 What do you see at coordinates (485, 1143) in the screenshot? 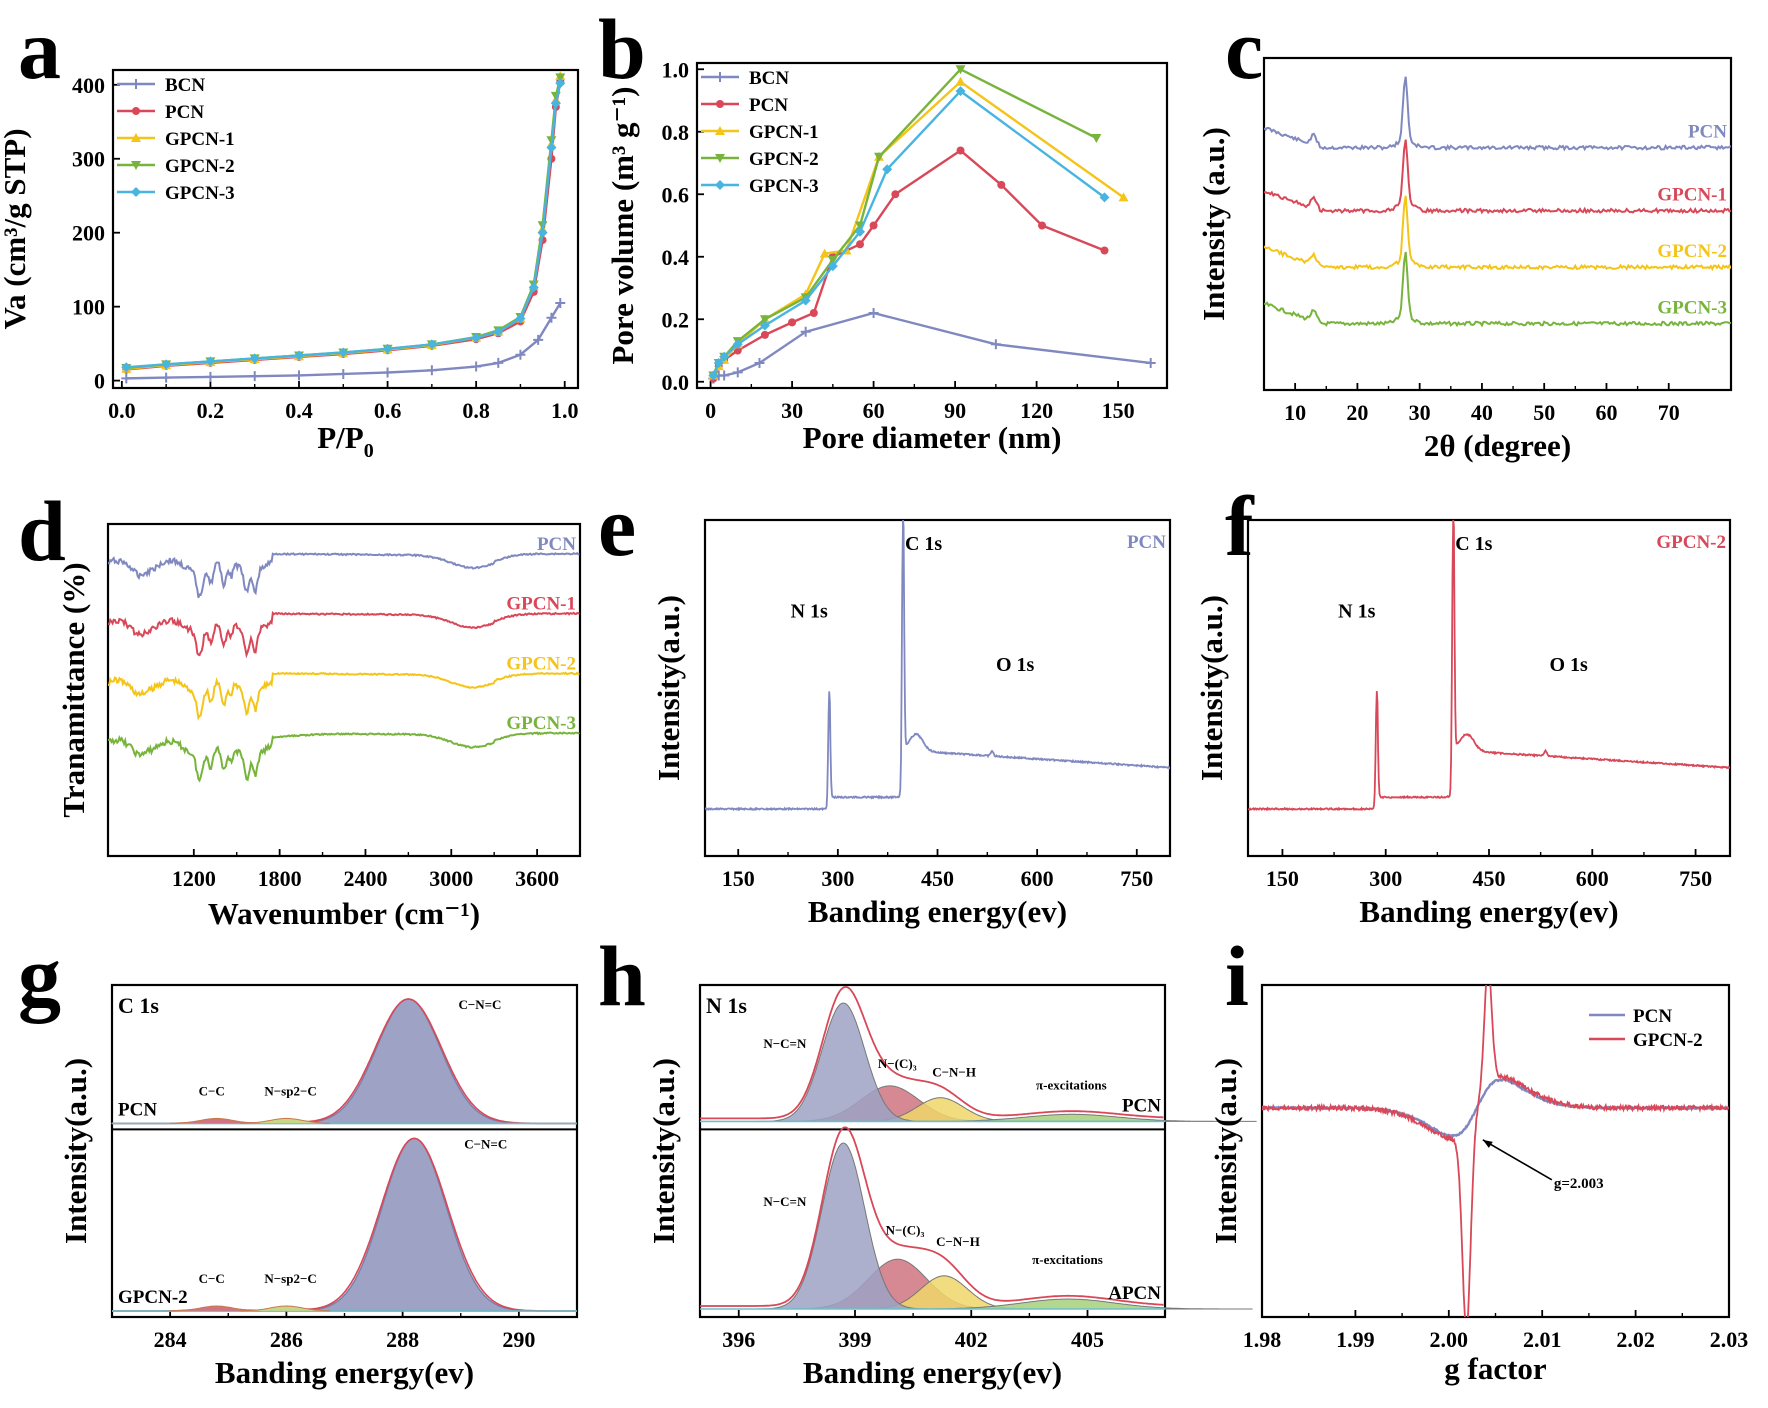
I see `peak-annotation: C−N=C` at bounding box center [485, 1143].